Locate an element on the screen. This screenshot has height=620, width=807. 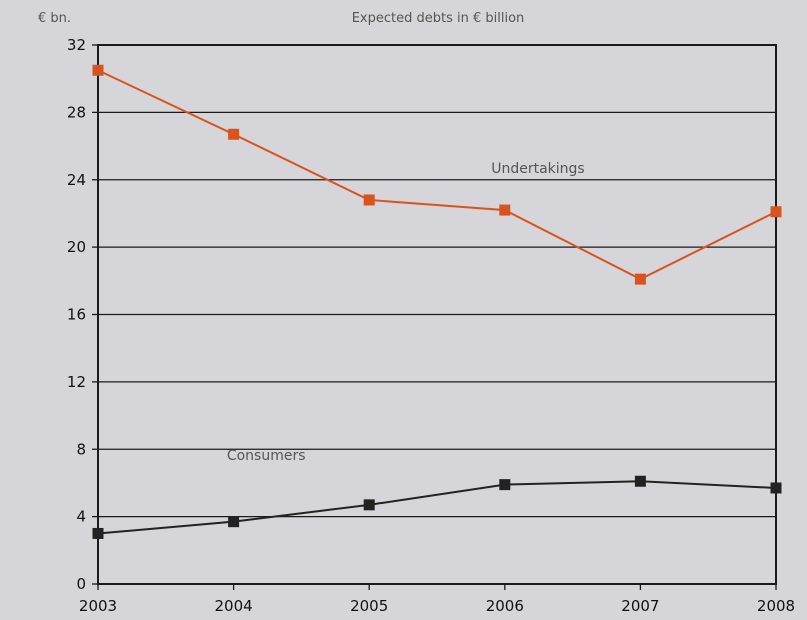
point-consumers-2007 is located at coordinates (640, 481).